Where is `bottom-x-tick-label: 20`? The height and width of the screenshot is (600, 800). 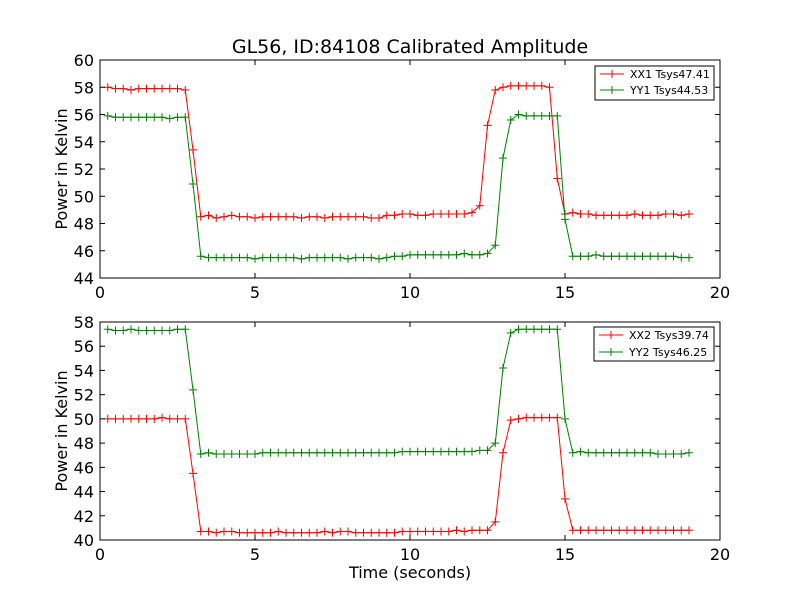 bottom-x-tick-label: 20 is located at coordinates (720, 554).